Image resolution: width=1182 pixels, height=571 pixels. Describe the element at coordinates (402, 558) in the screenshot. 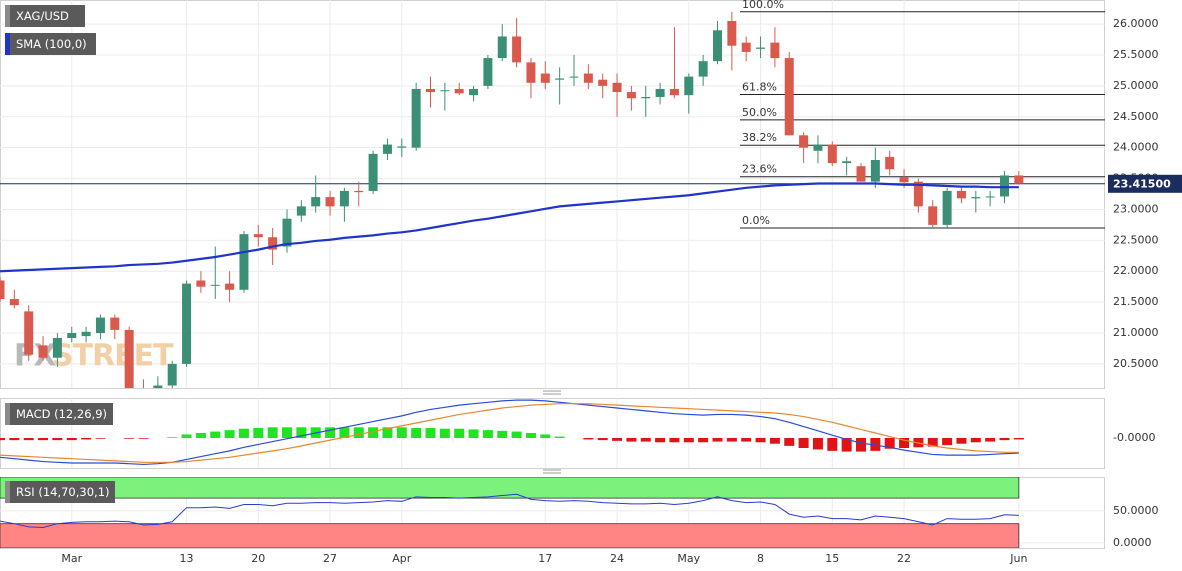

I see `x-tick-label: Apr` at that location.